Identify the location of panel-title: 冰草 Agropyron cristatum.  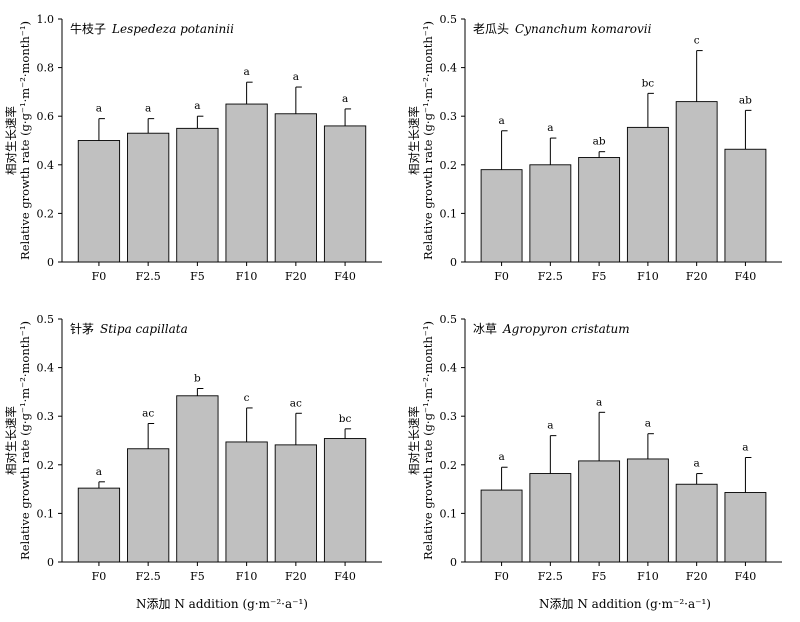
(551, 329).